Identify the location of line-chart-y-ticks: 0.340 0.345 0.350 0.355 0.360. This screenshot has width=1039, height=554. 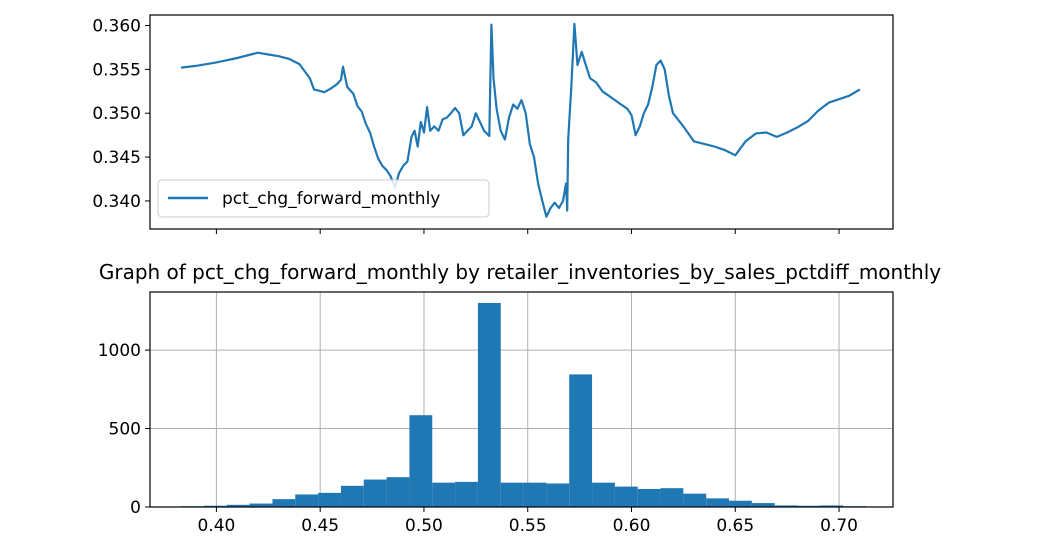
(121, 114).